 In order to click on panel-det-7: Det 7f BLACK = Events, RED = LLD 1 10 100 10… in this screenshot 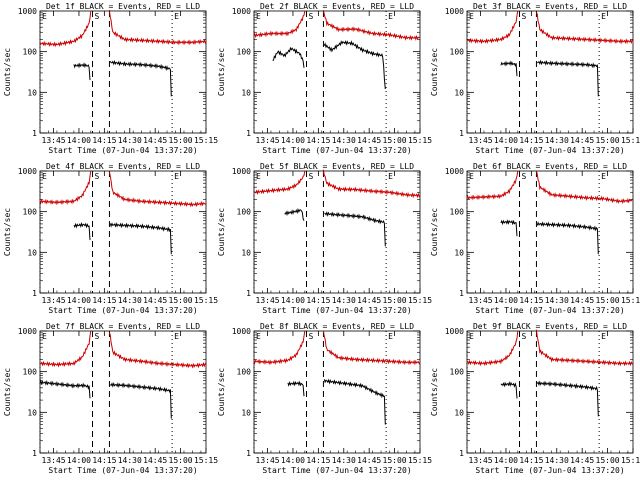, I will do `click(110, 398)`.